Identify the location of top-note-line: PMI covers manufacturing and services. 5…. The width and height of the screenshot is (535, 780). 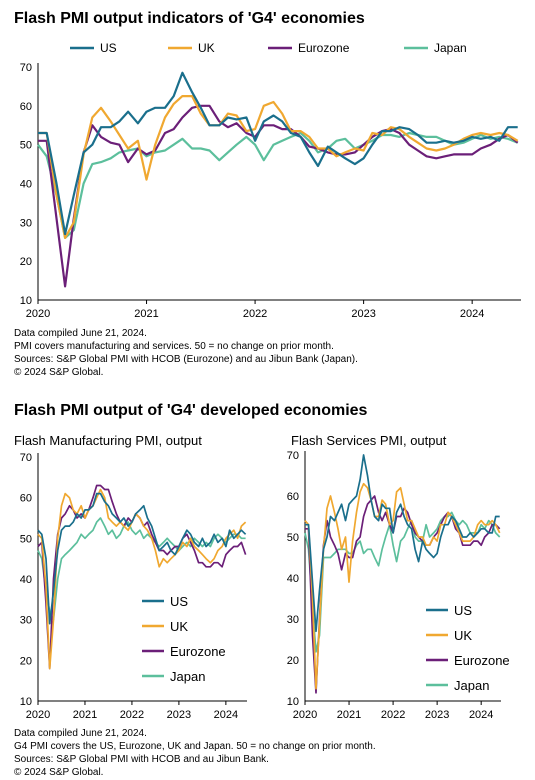
(174, 346).